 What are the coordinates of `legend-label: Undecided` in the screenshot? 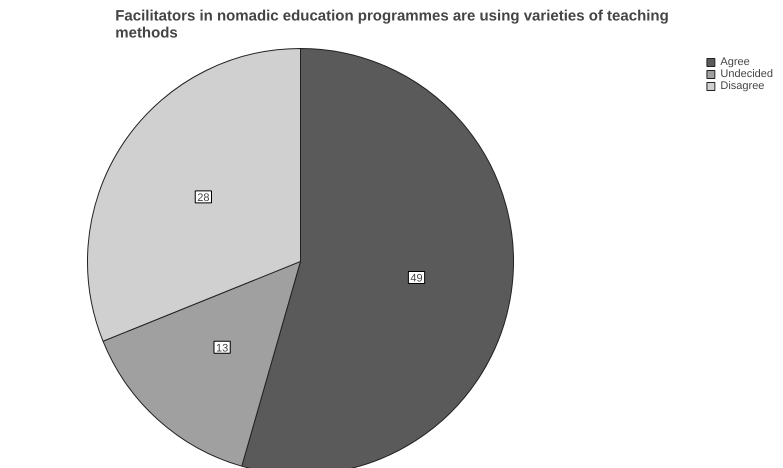 It's located at (746, 74).